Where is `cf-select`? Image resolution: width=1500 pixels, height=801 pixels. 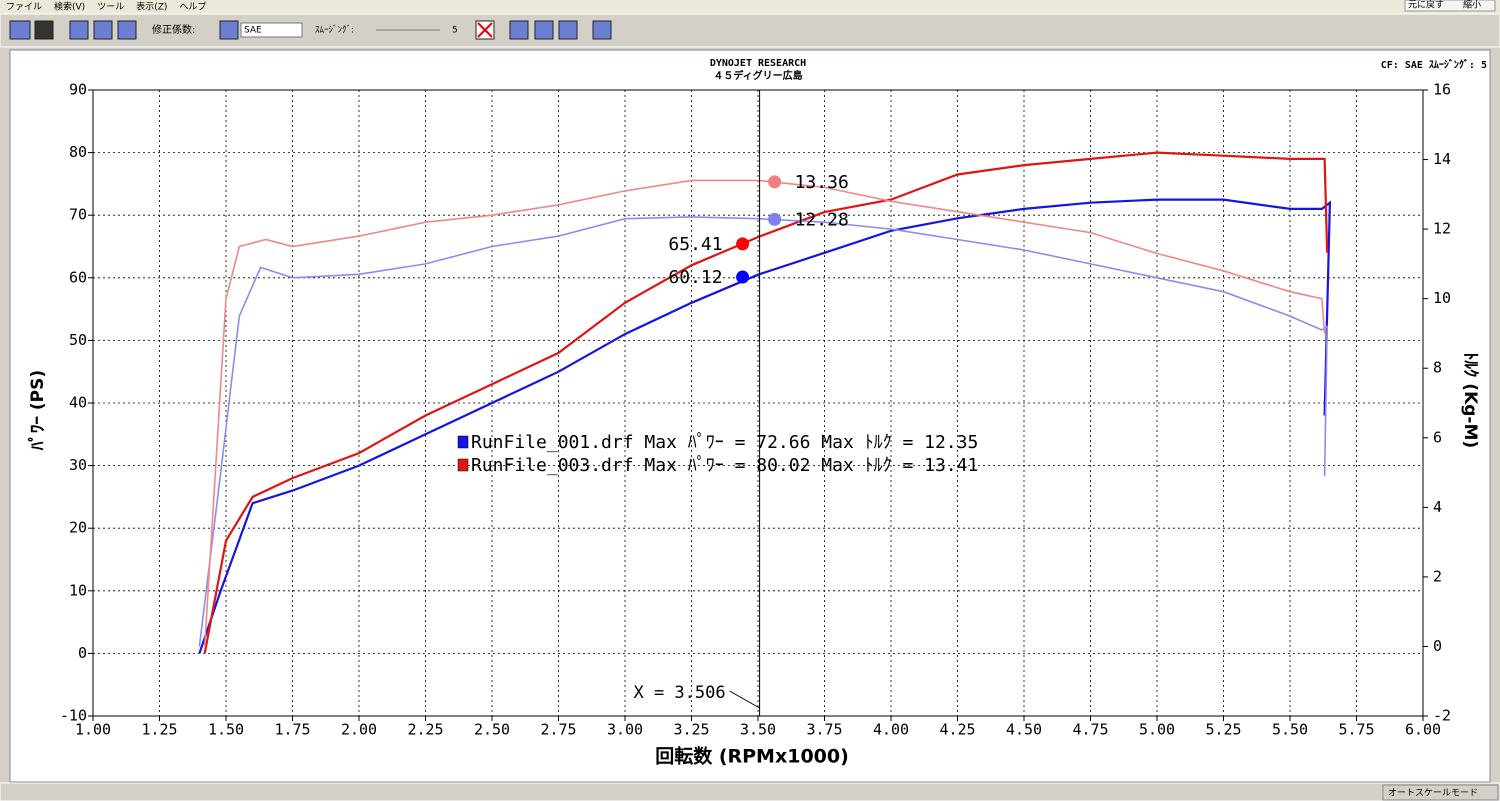
cf-select is located at coordinates (271, 30).